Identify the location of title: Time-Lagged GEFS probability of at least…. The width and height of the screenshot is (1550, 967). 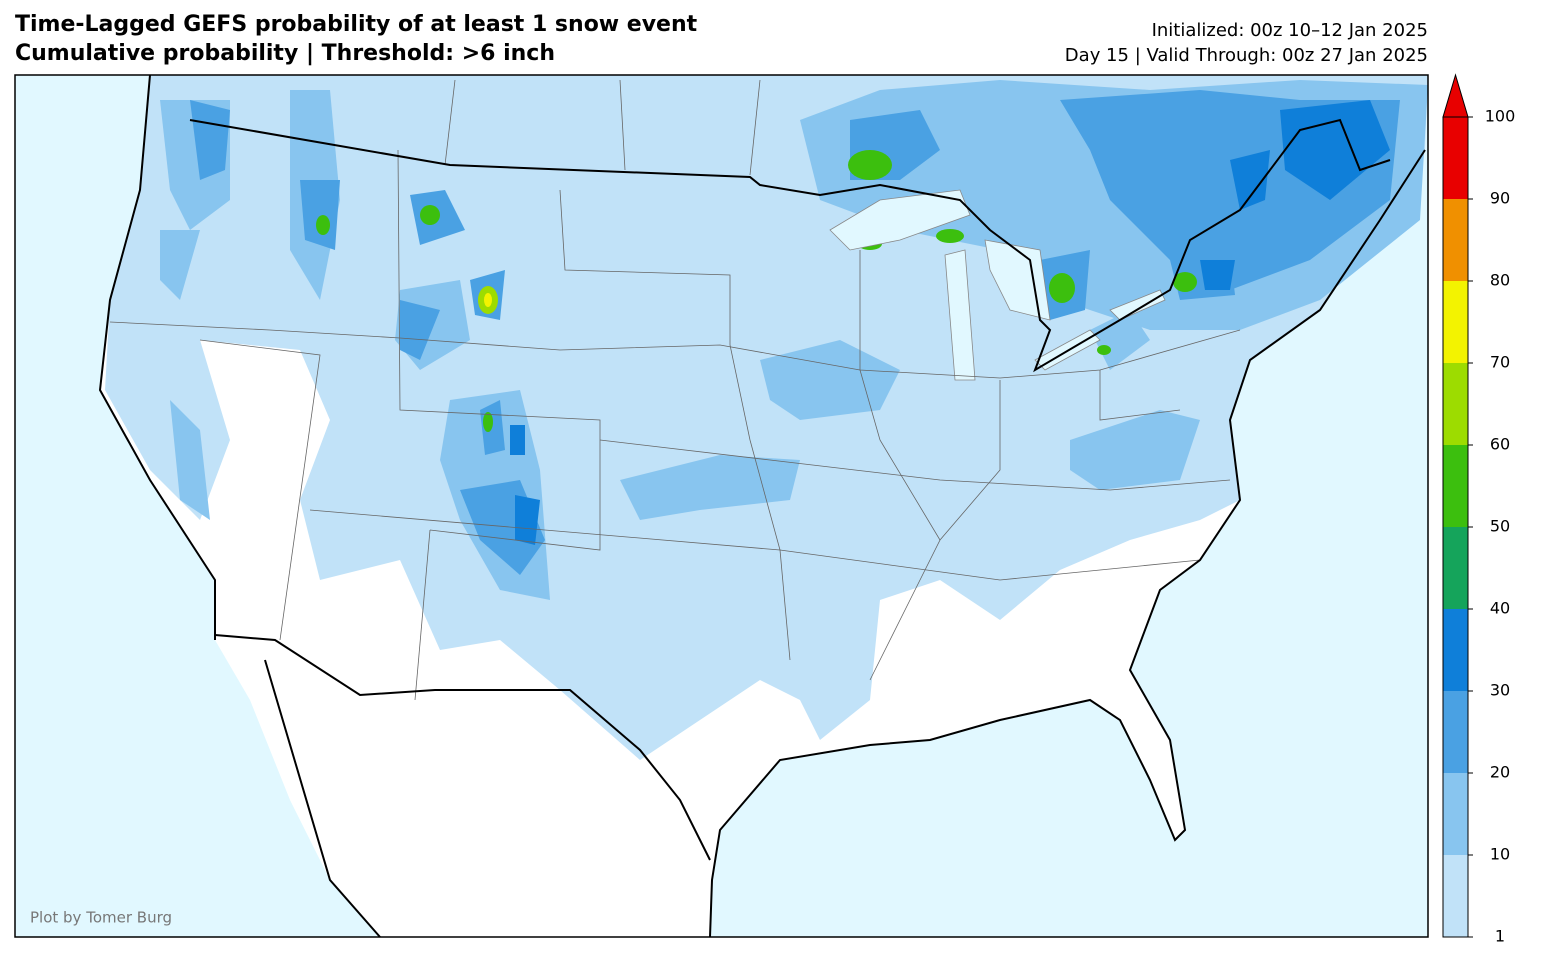
(356, 24).